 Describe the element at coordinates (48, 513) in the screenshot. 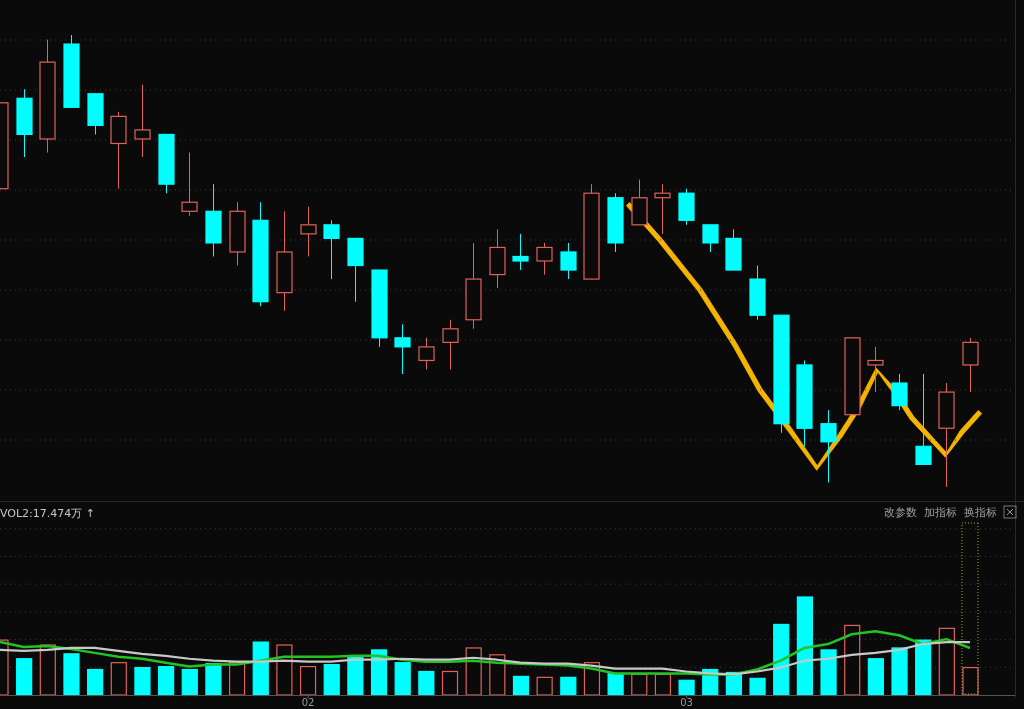

I see `text: VOL2:17.474万 ↑` at that location.